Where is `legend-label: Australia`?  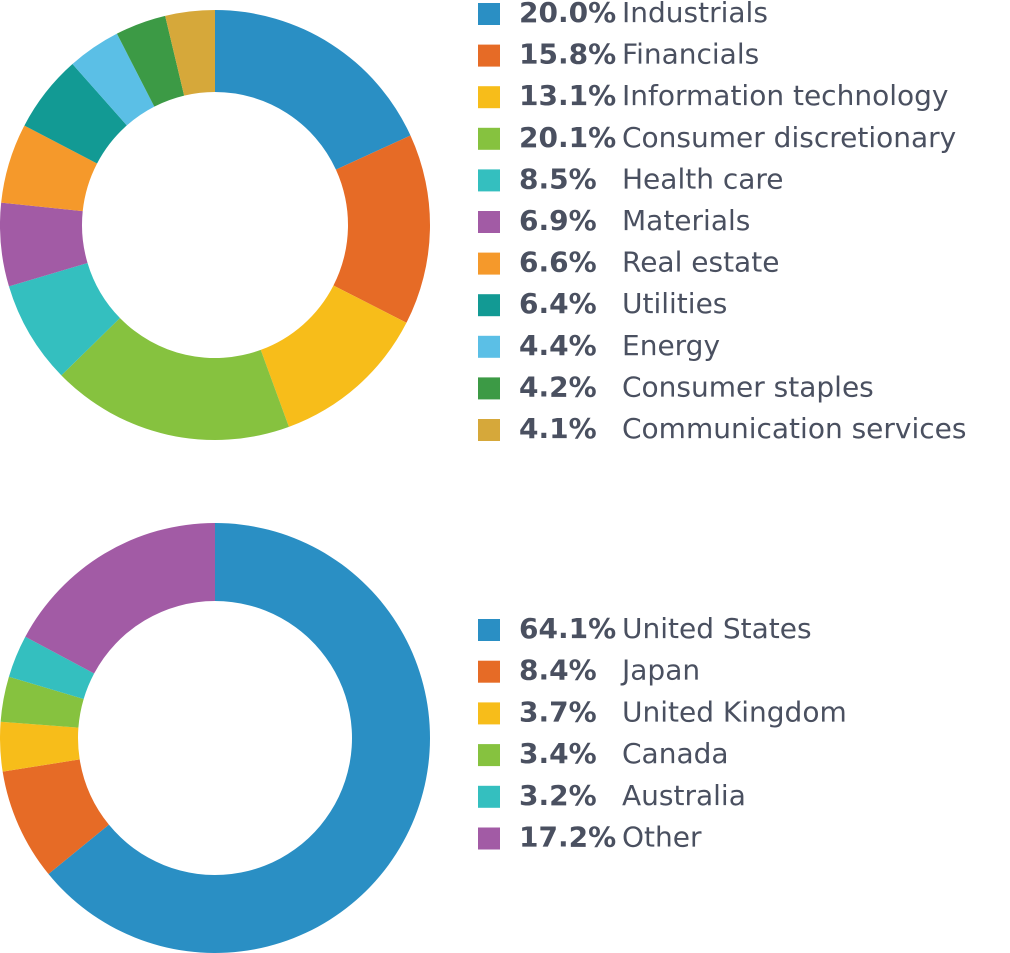 legend-label: Australia is located at coordinates (684, 795).